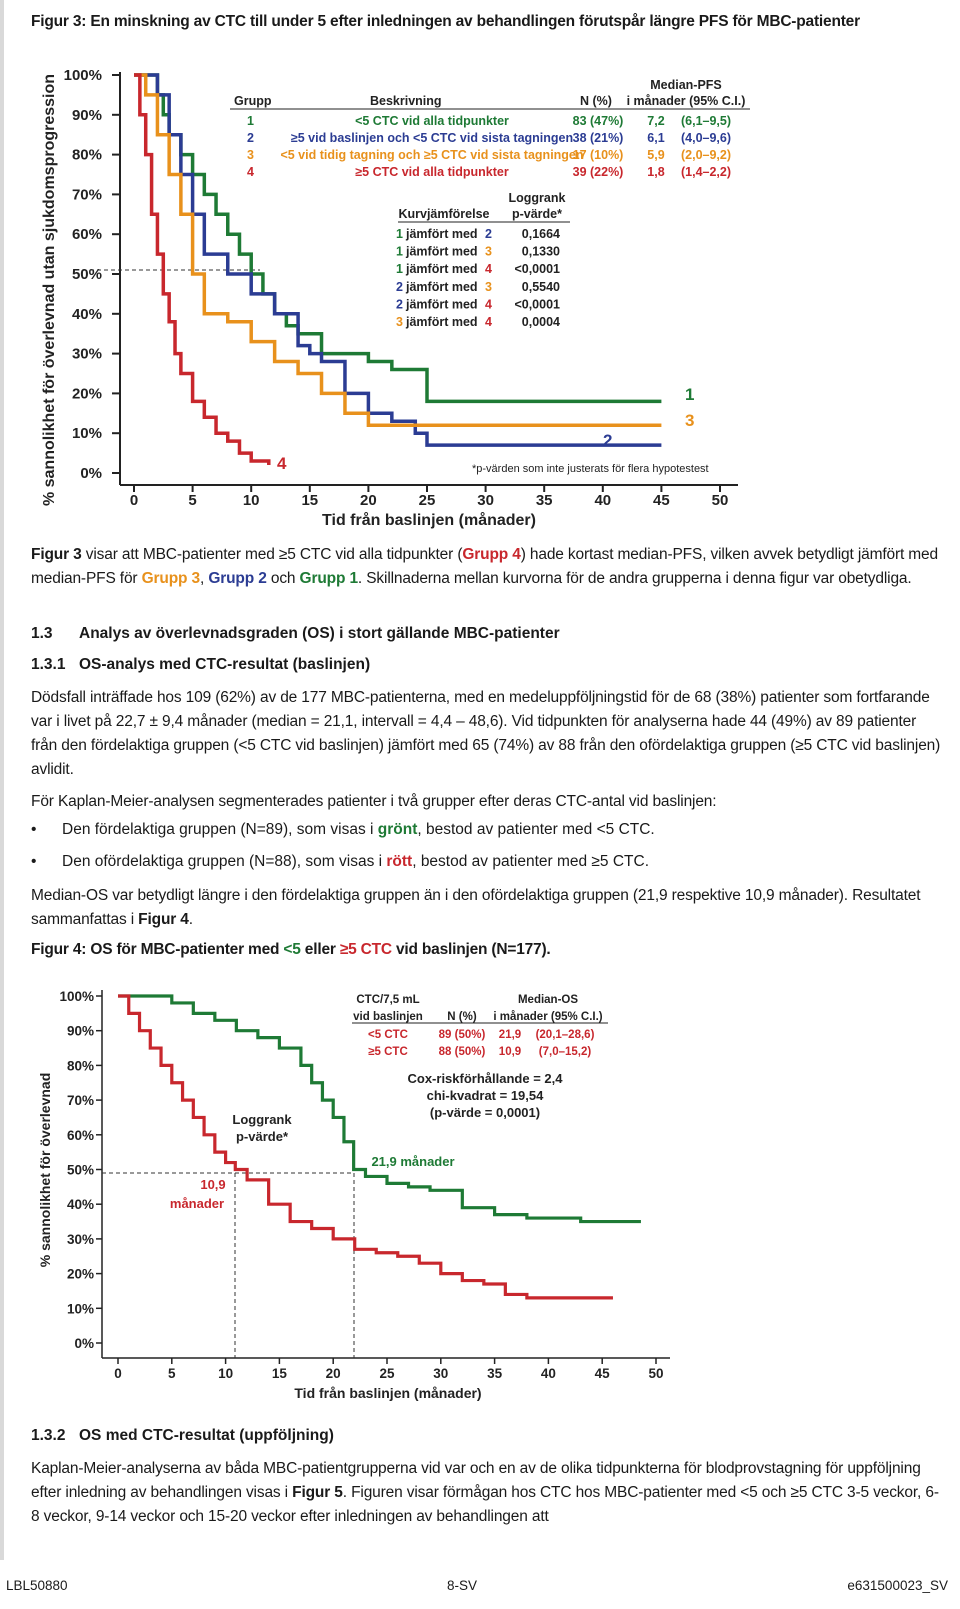 This screenshot has width=960, height=1609. What do you see at coordinates (388, 1017) in the screenshot?
I see `fig4-legend-h1b: vid baslinjen` at bounding box center [388, 1017].